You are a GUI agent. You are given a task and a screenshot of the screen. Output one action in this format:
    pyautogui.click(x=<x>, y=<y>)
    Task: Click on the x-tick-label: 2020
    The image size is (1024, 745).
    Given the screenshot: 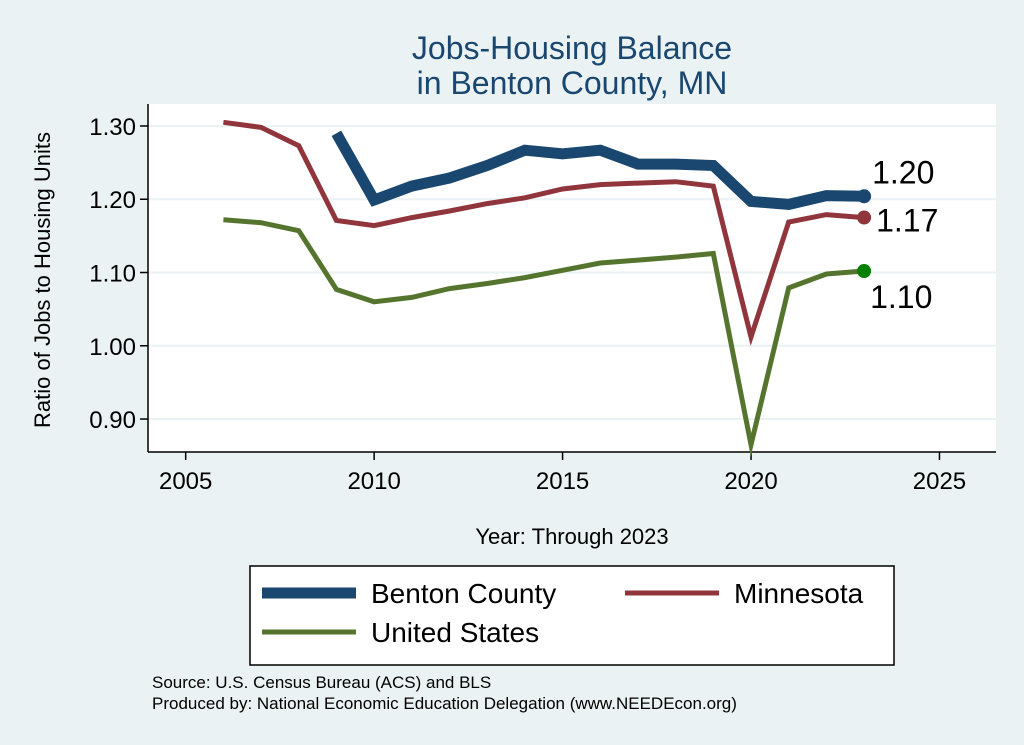 What is the action you would take?
    pyautogui.click(x=750, y=481)
    